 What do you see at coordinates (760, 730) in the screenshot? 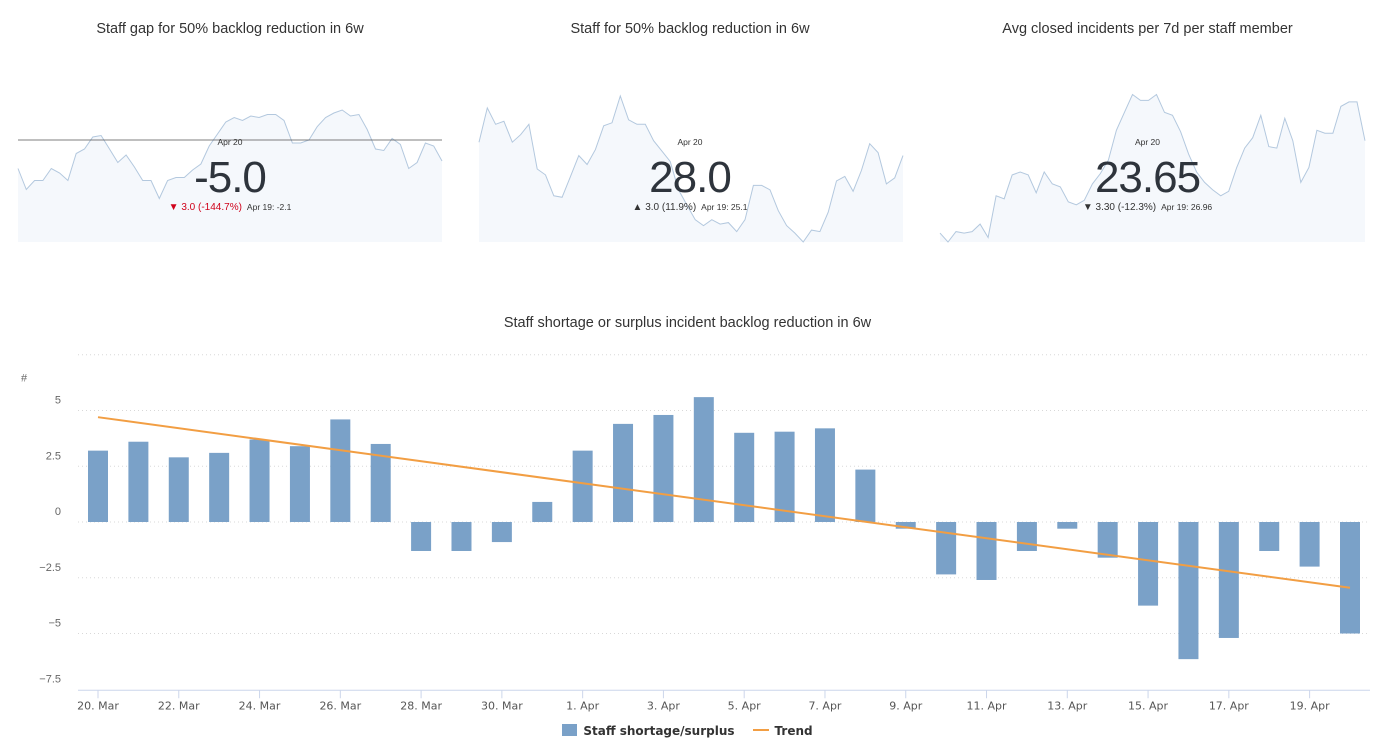
I see `legend-swatch-line` at bounding box center [760, 730].